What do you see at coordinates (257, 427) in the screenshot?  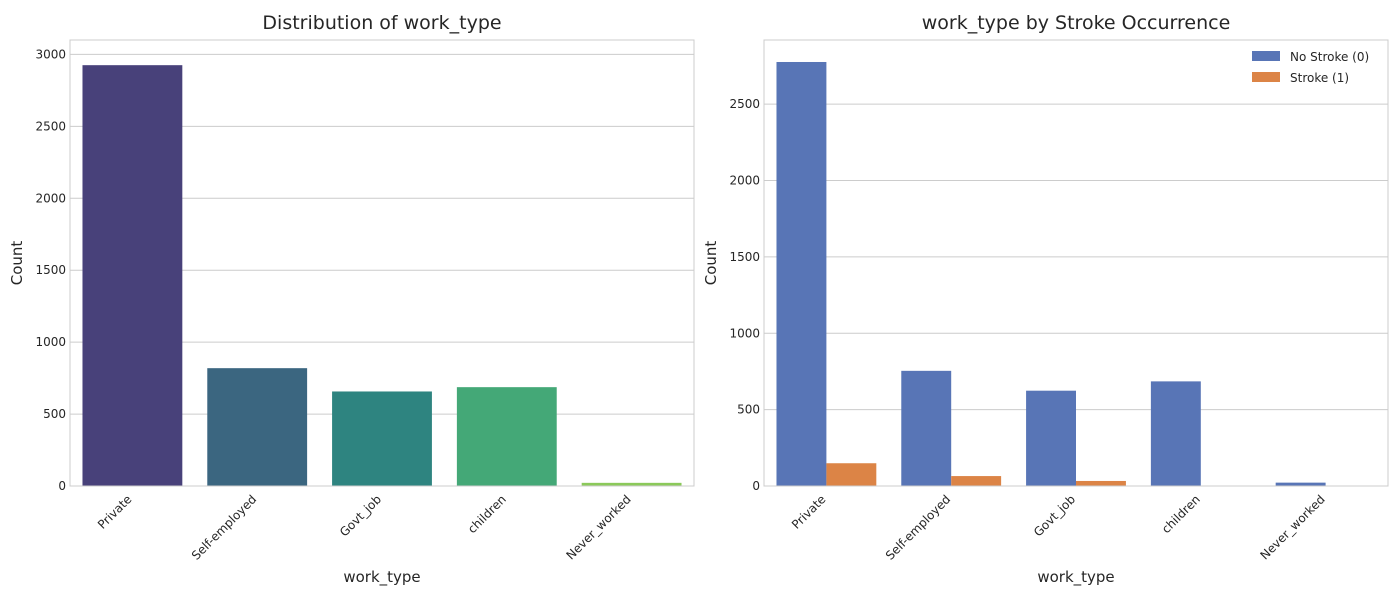 I see `bar-self-employed` at bounding box center [257, 427].